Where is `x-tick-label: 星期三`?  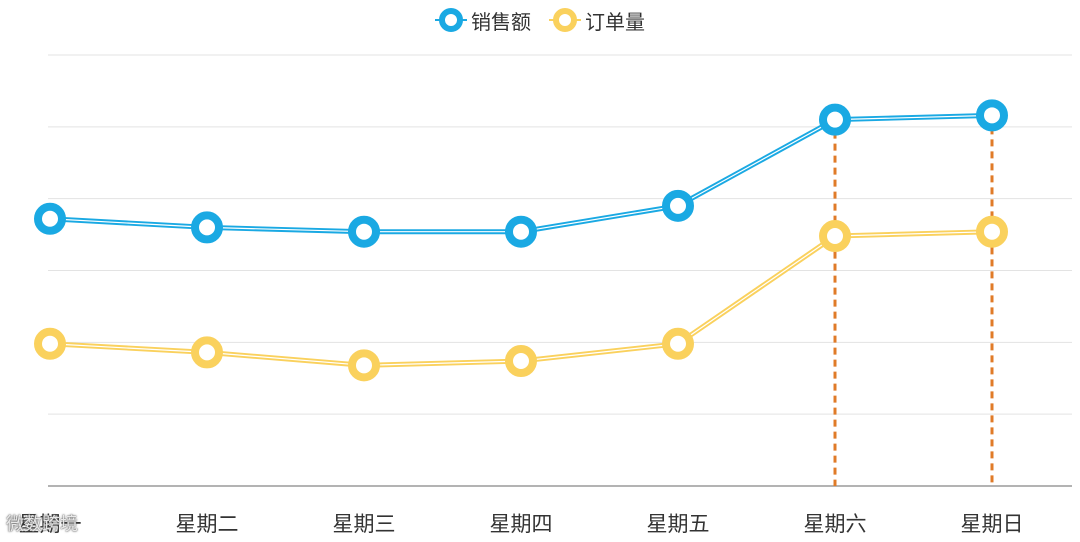
x-tick-label: 星期三 is located at coordinates (364, 524).